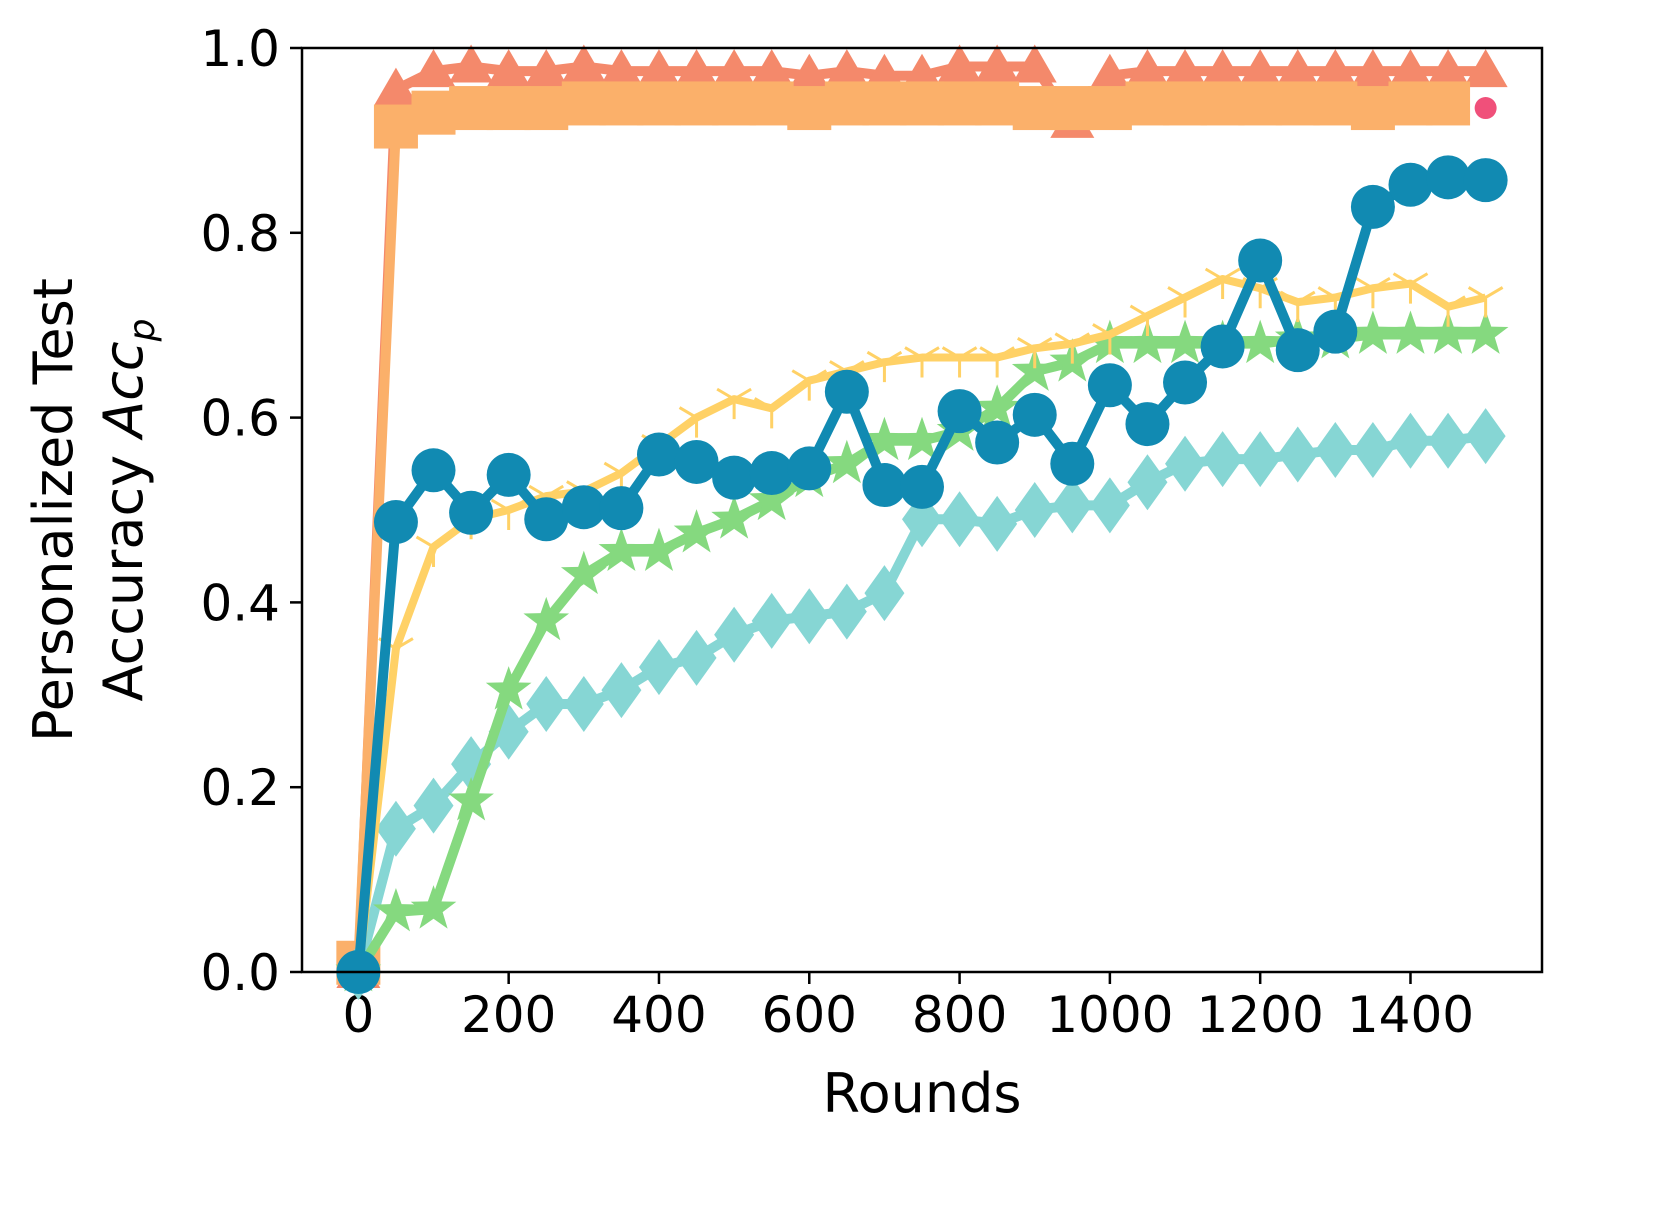 Image resolution: width=1662 pixels, height=1220 pixels. I want to click on y-axis-label-sub: p, so click(142, 331).